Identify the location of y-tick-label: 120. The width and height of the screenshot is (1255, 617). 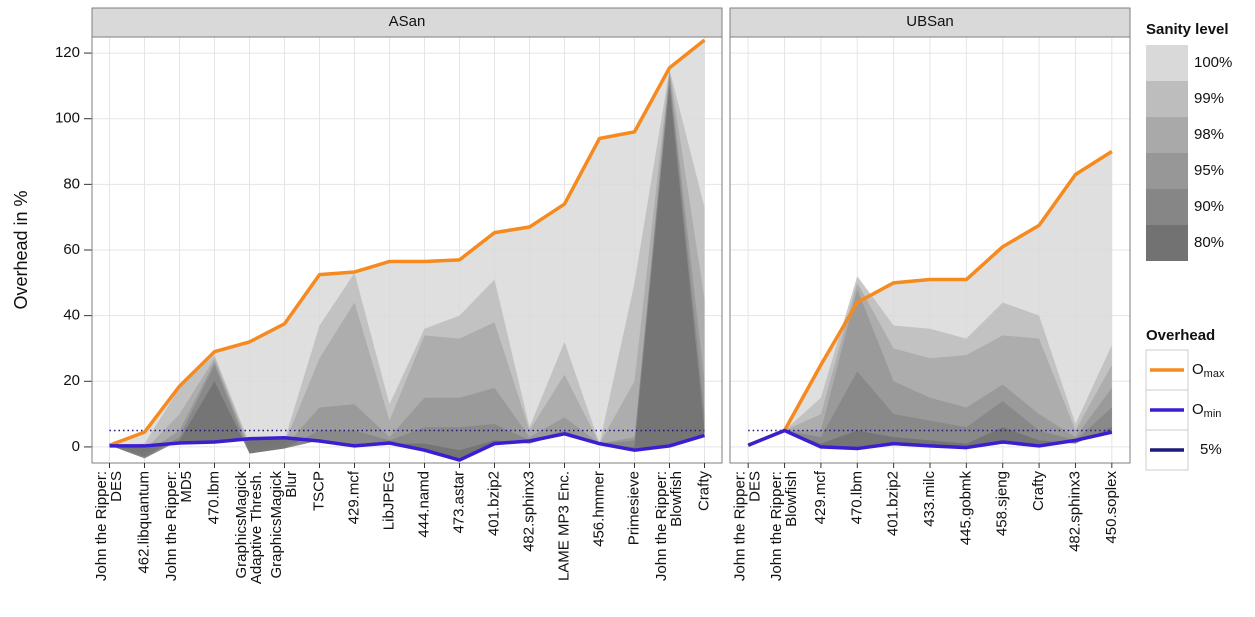
(67, 52).